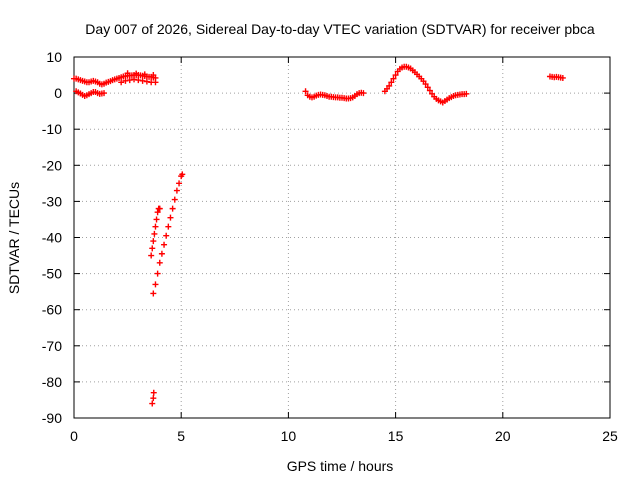  I want to click on y-tick-label: -50, so click(52, 274).